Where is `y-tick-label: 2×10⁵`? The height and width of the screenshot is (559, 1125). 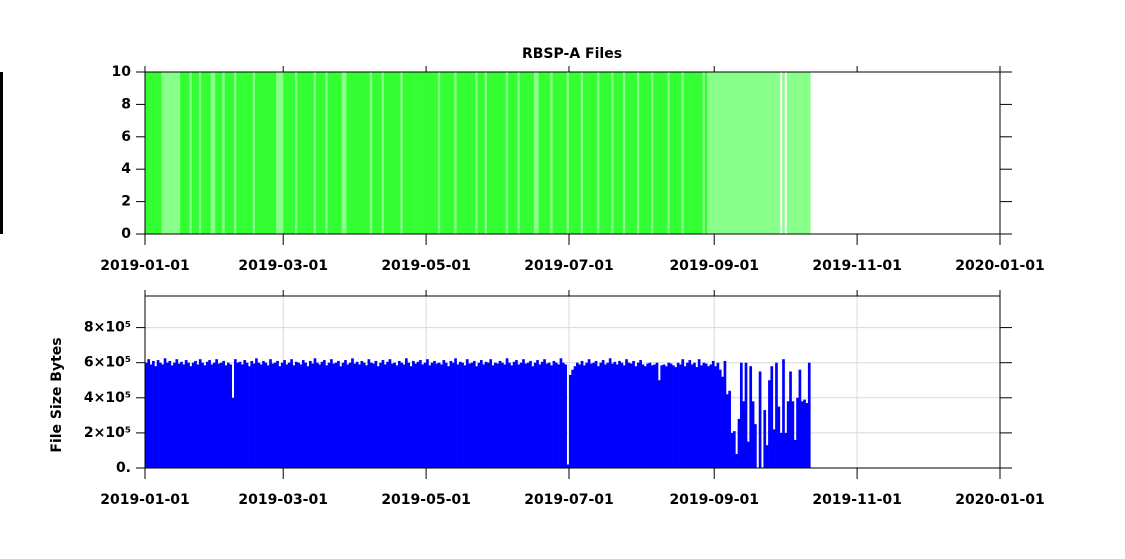
y-tick-label: 2×10⁵ is located at coordinates (107, 433).